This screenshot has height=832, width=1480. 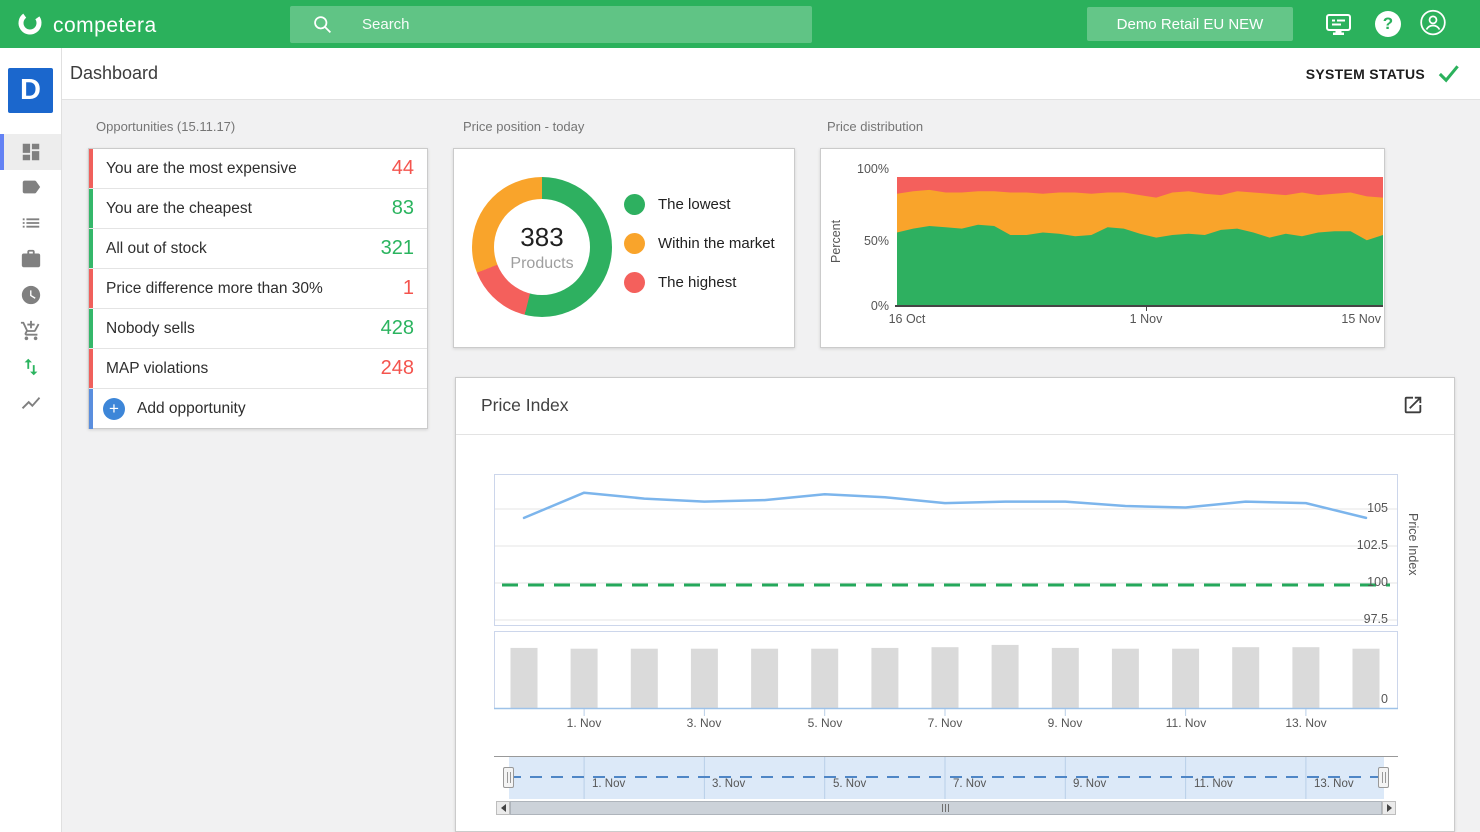 I want to click on right-y-tick: 97.5, so click(x=1375, y=619).